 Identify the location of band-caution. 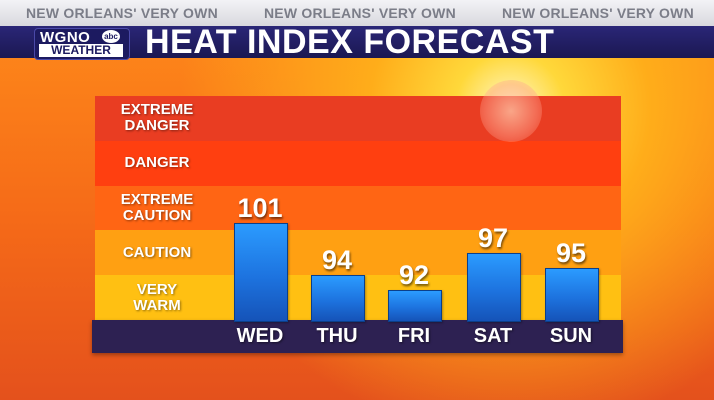
(358, 253).